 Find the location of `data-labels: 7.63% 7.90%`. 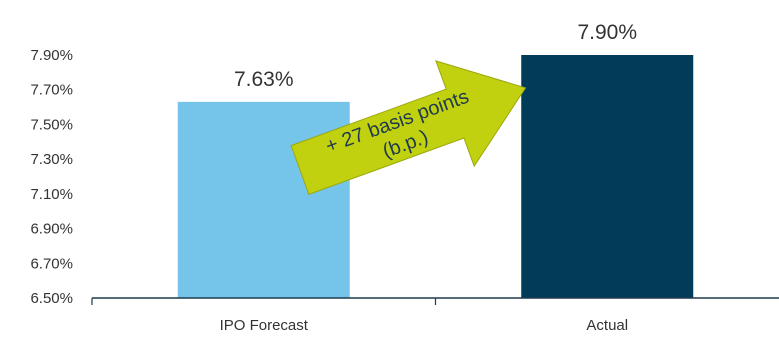

data-labels: 7.63% 7.90% is located at coordinates (435, 56).